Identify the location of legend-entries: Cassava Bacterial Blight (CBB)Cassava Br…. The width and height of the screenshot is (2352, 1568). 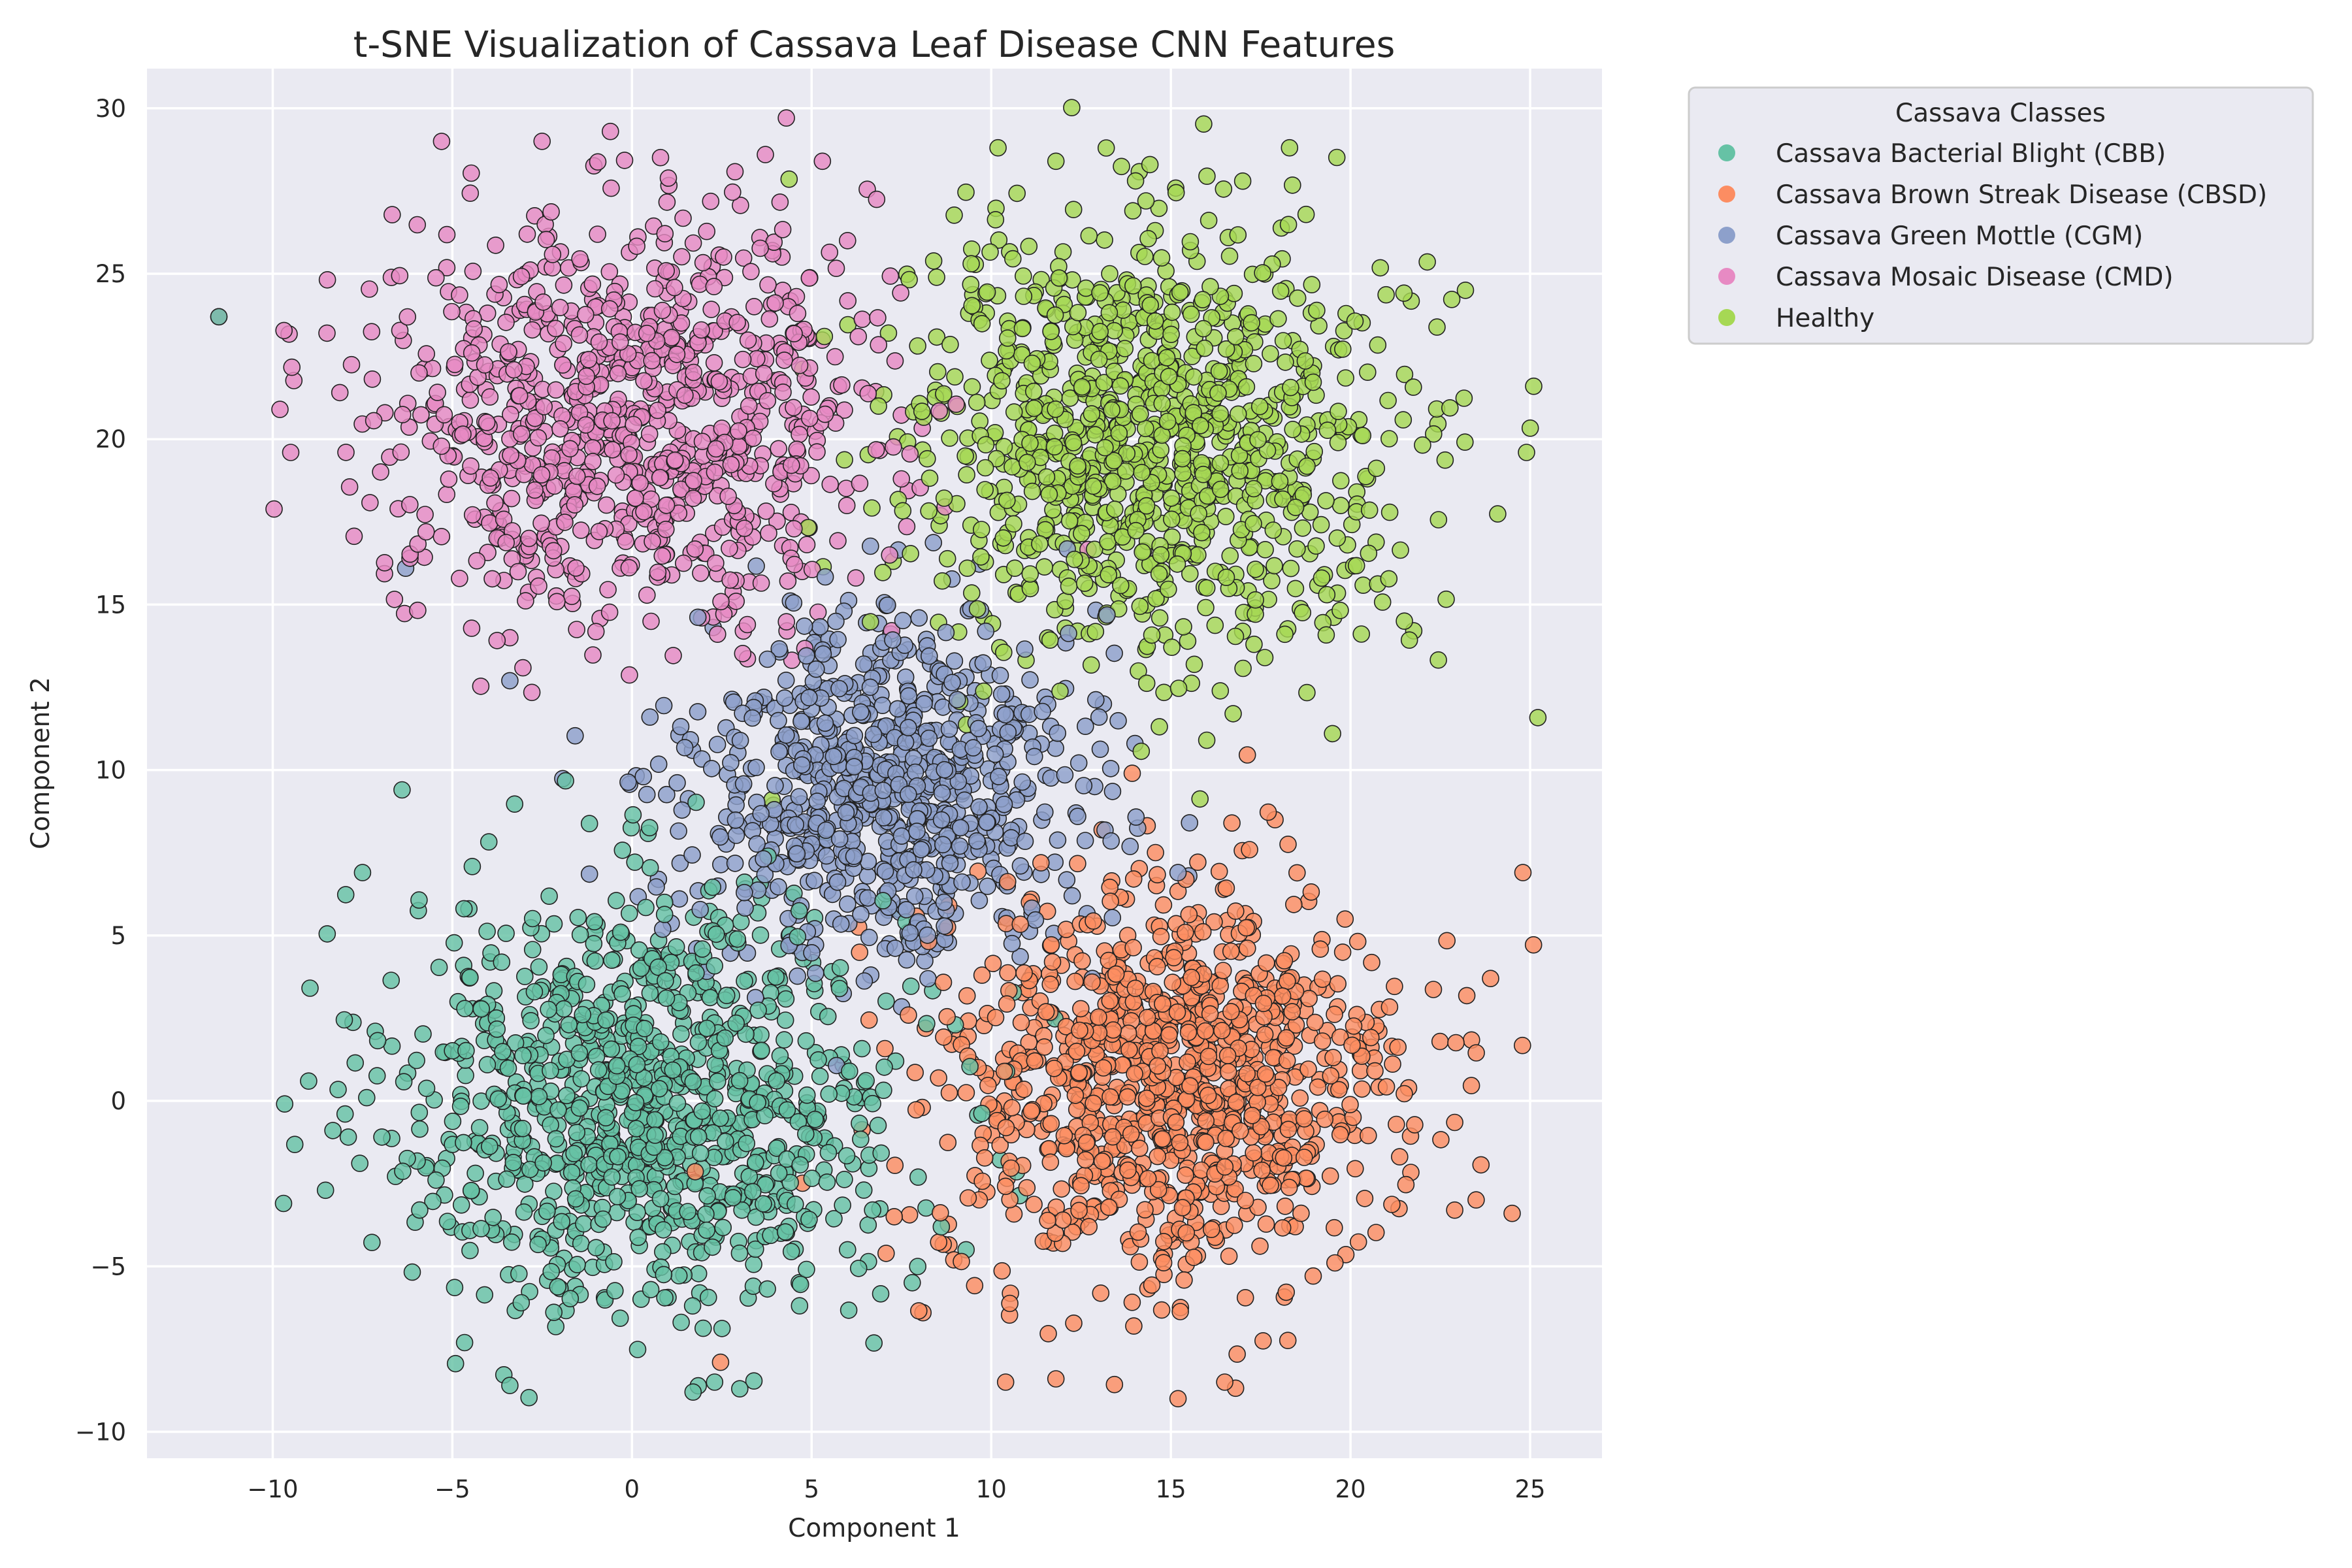
(1992, 236).